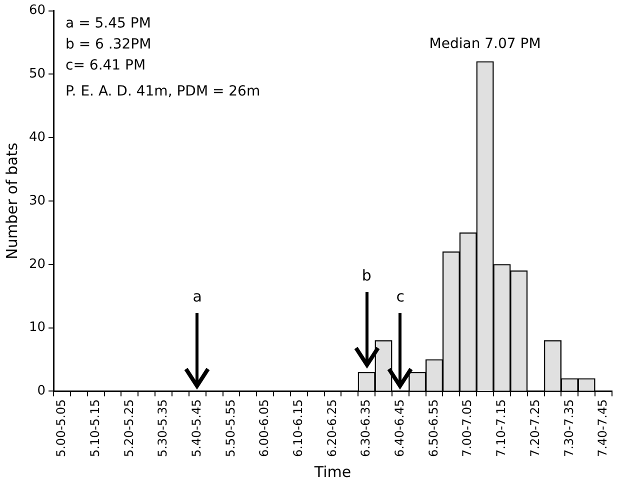 This screenshot has height=486, width=621. What do you see at coordinates (37, 74) in the screenshot?
I see `y-tick-label: 50` at bounding box center [37, 74].